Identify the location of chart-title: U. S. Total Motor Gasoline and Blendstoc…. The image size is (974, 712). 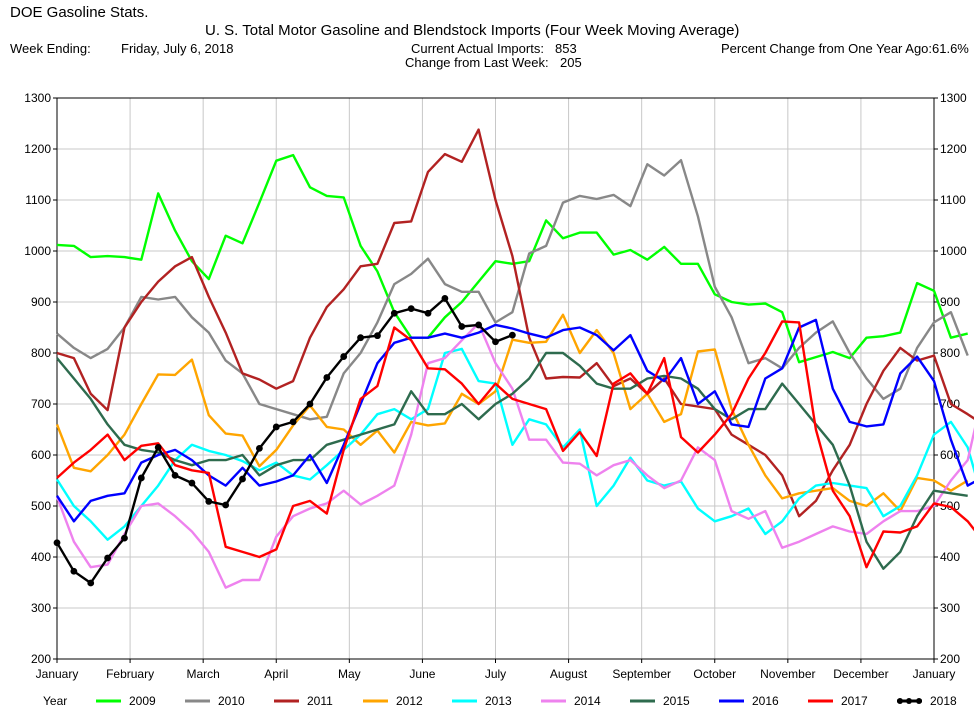
(472, 30).